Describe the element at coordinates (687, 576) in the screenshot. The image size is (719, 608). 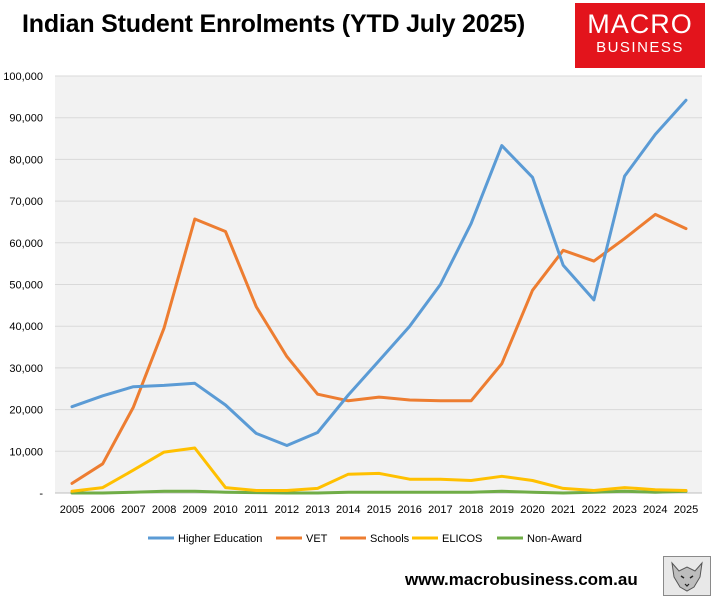
I see `wolf-logo-icon` at that location.